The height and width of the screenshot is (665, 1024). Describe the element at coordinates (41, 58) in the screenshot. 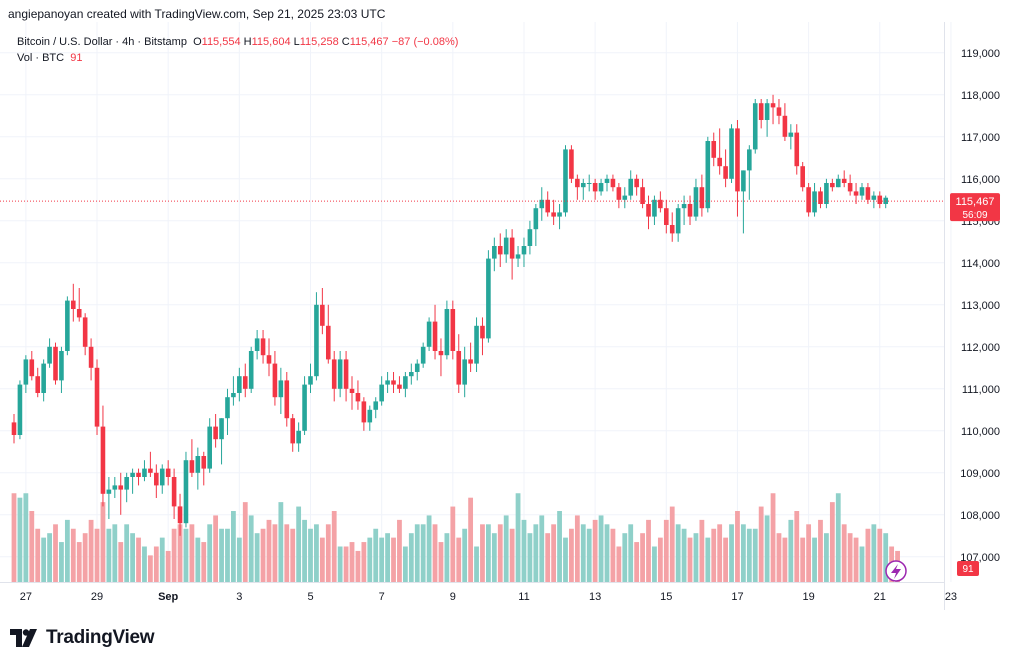

I see `legend-volume-label: Vol · BTC` at that location.